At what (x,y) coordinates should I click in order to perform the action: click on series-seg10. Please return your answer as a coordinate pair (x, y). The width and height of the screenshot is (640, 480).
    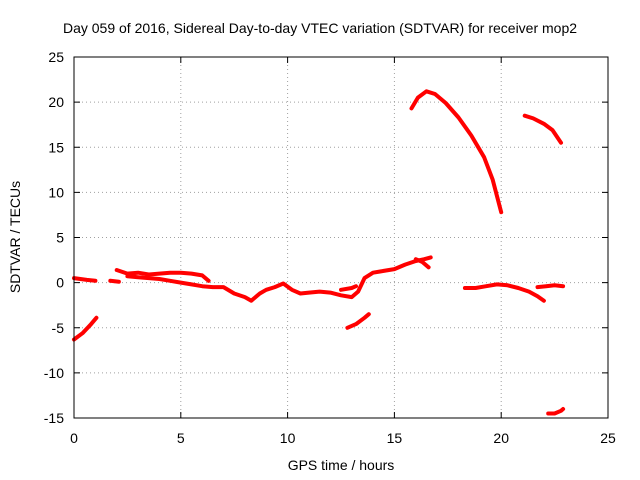
    Looking at the image, I should click on (504, 292).